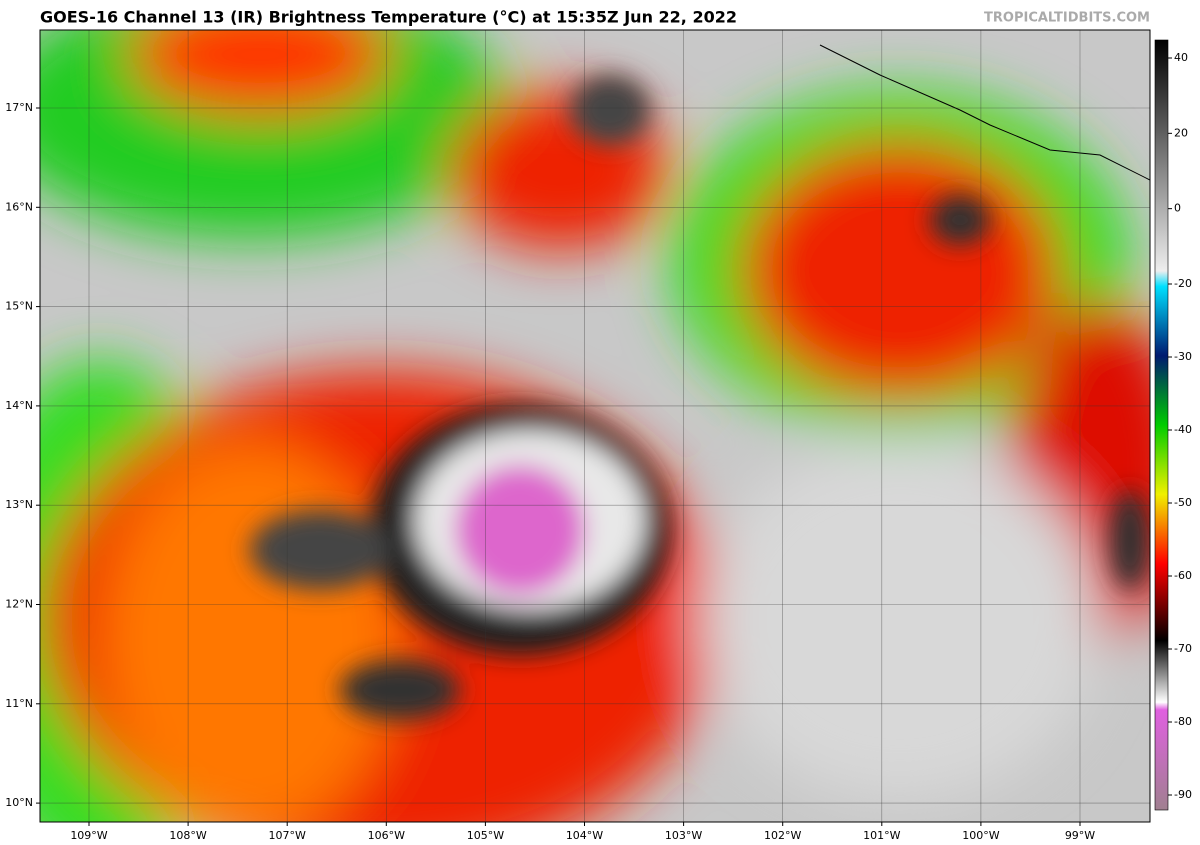  I want to click on lon-label: 109°W, so click(88, 835).